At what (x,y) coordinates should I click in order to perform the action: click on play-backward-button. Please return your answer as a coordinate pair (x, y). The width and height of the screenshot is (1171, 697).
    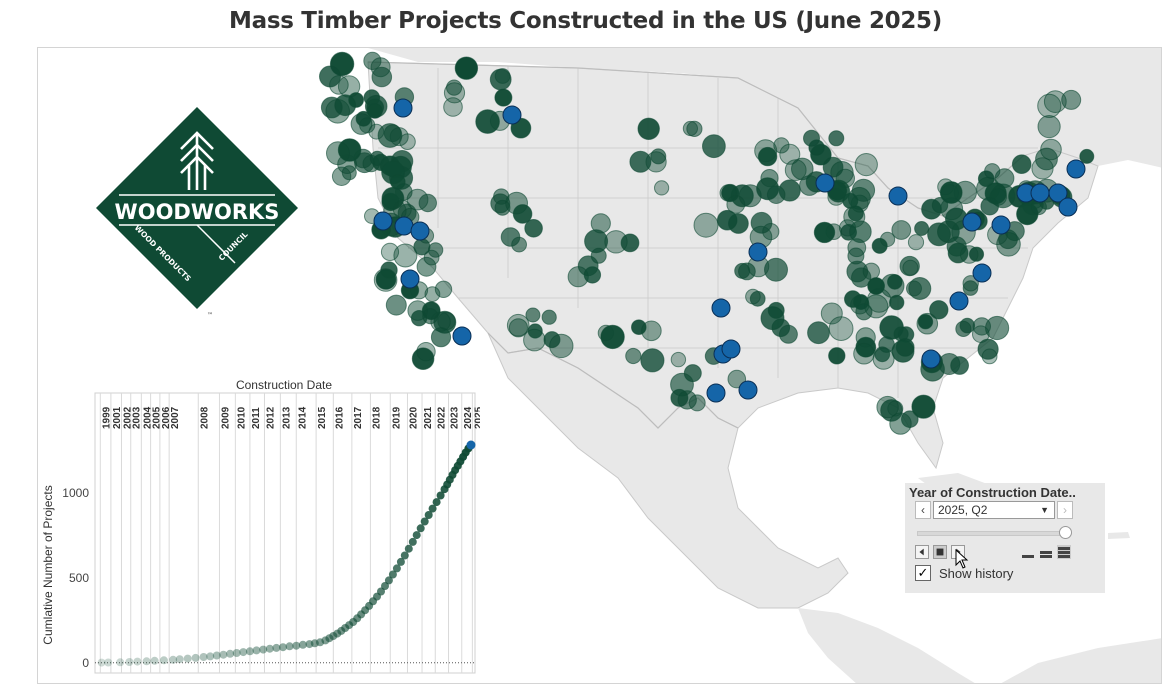
    Looking at the image, I should click on (922, 552).